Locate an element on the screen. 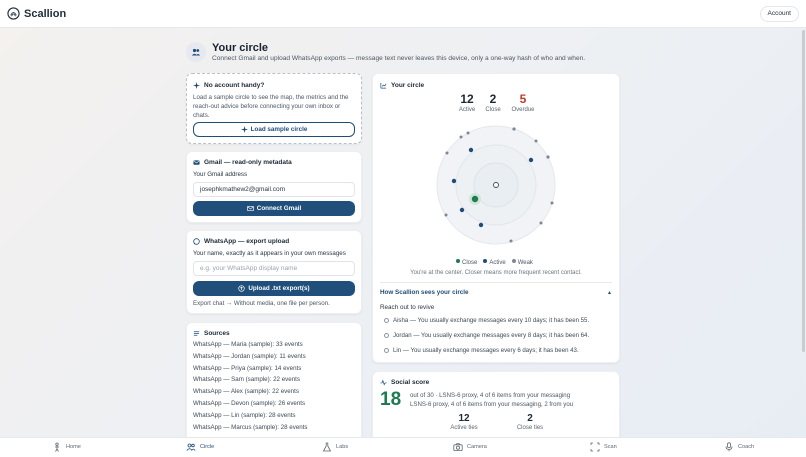 The height and width of the screenshot is (457, 806). legend-active: Active is located at coordinates (494, 262).